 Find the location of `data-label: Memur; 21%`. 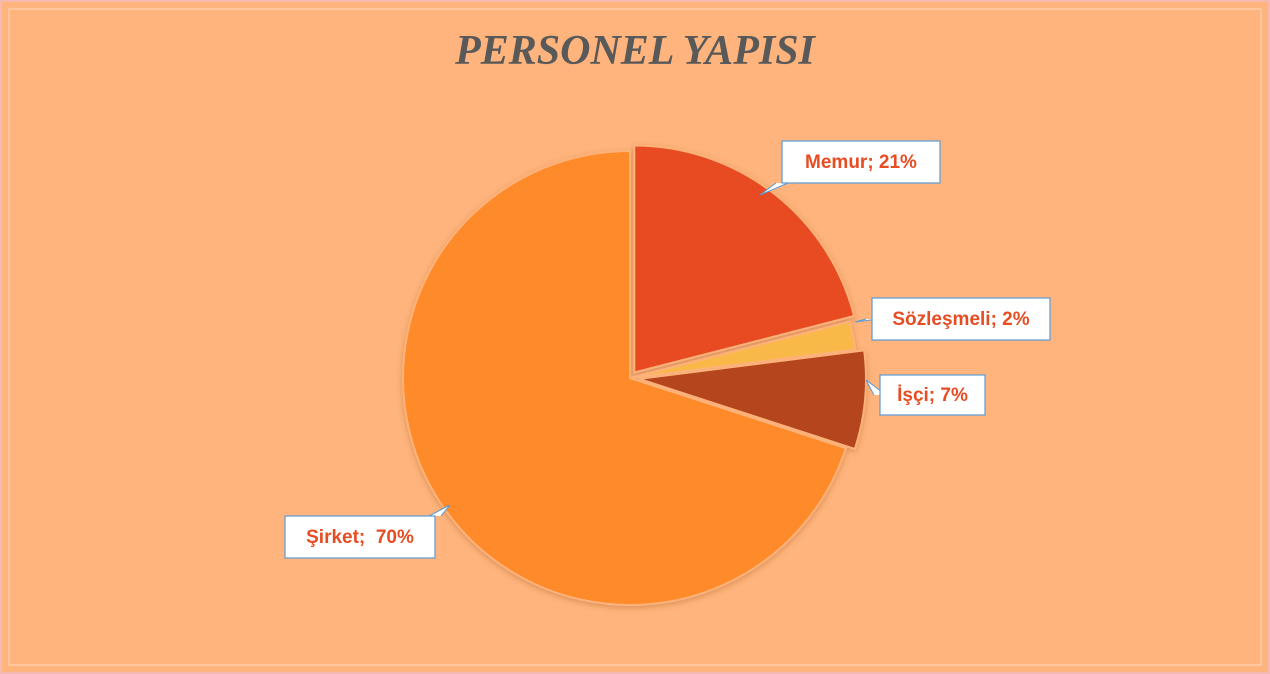

data-label: Memur; 21% is located at coordinates (861, 162).